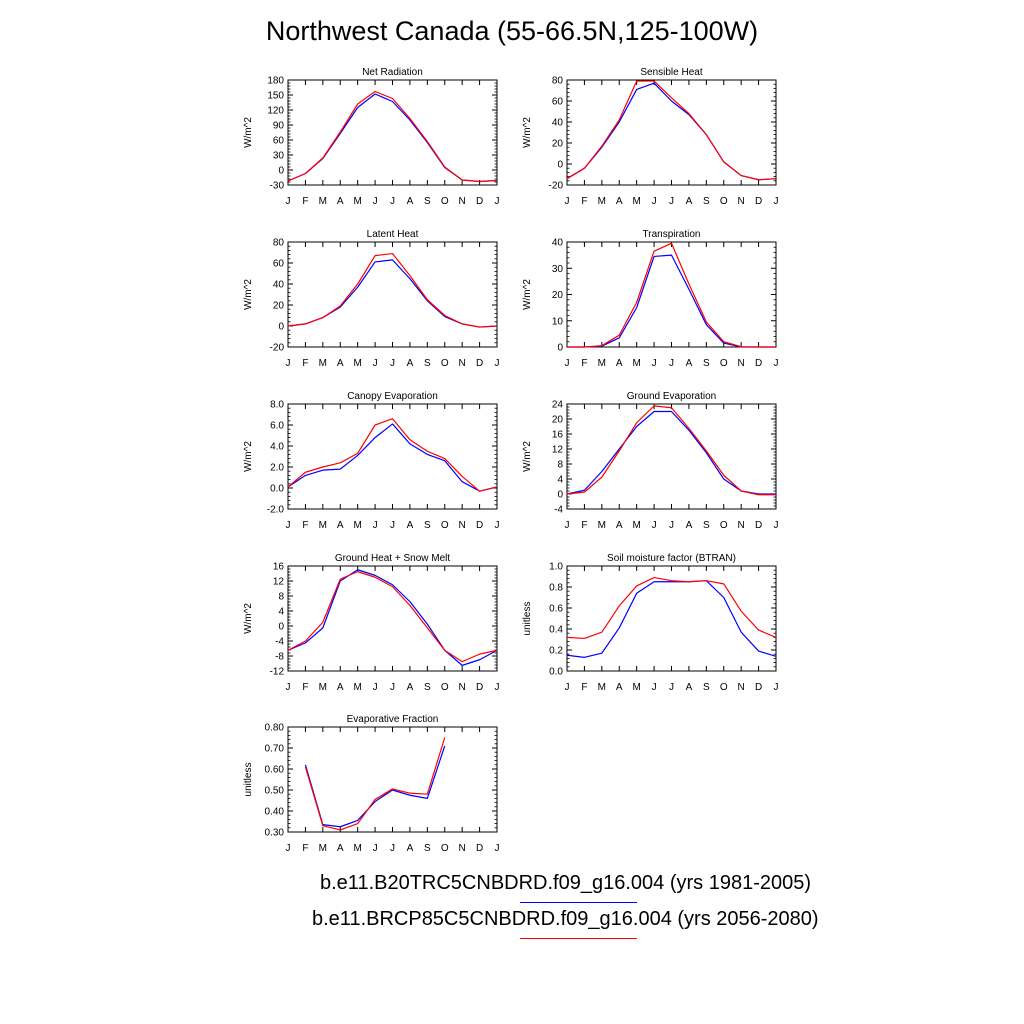 The image size is (1024, 1024). What do you see at coordinates (558, 510) in the screenshot?
I see `y-tick-label: -4` at bounding box center [558, 510].